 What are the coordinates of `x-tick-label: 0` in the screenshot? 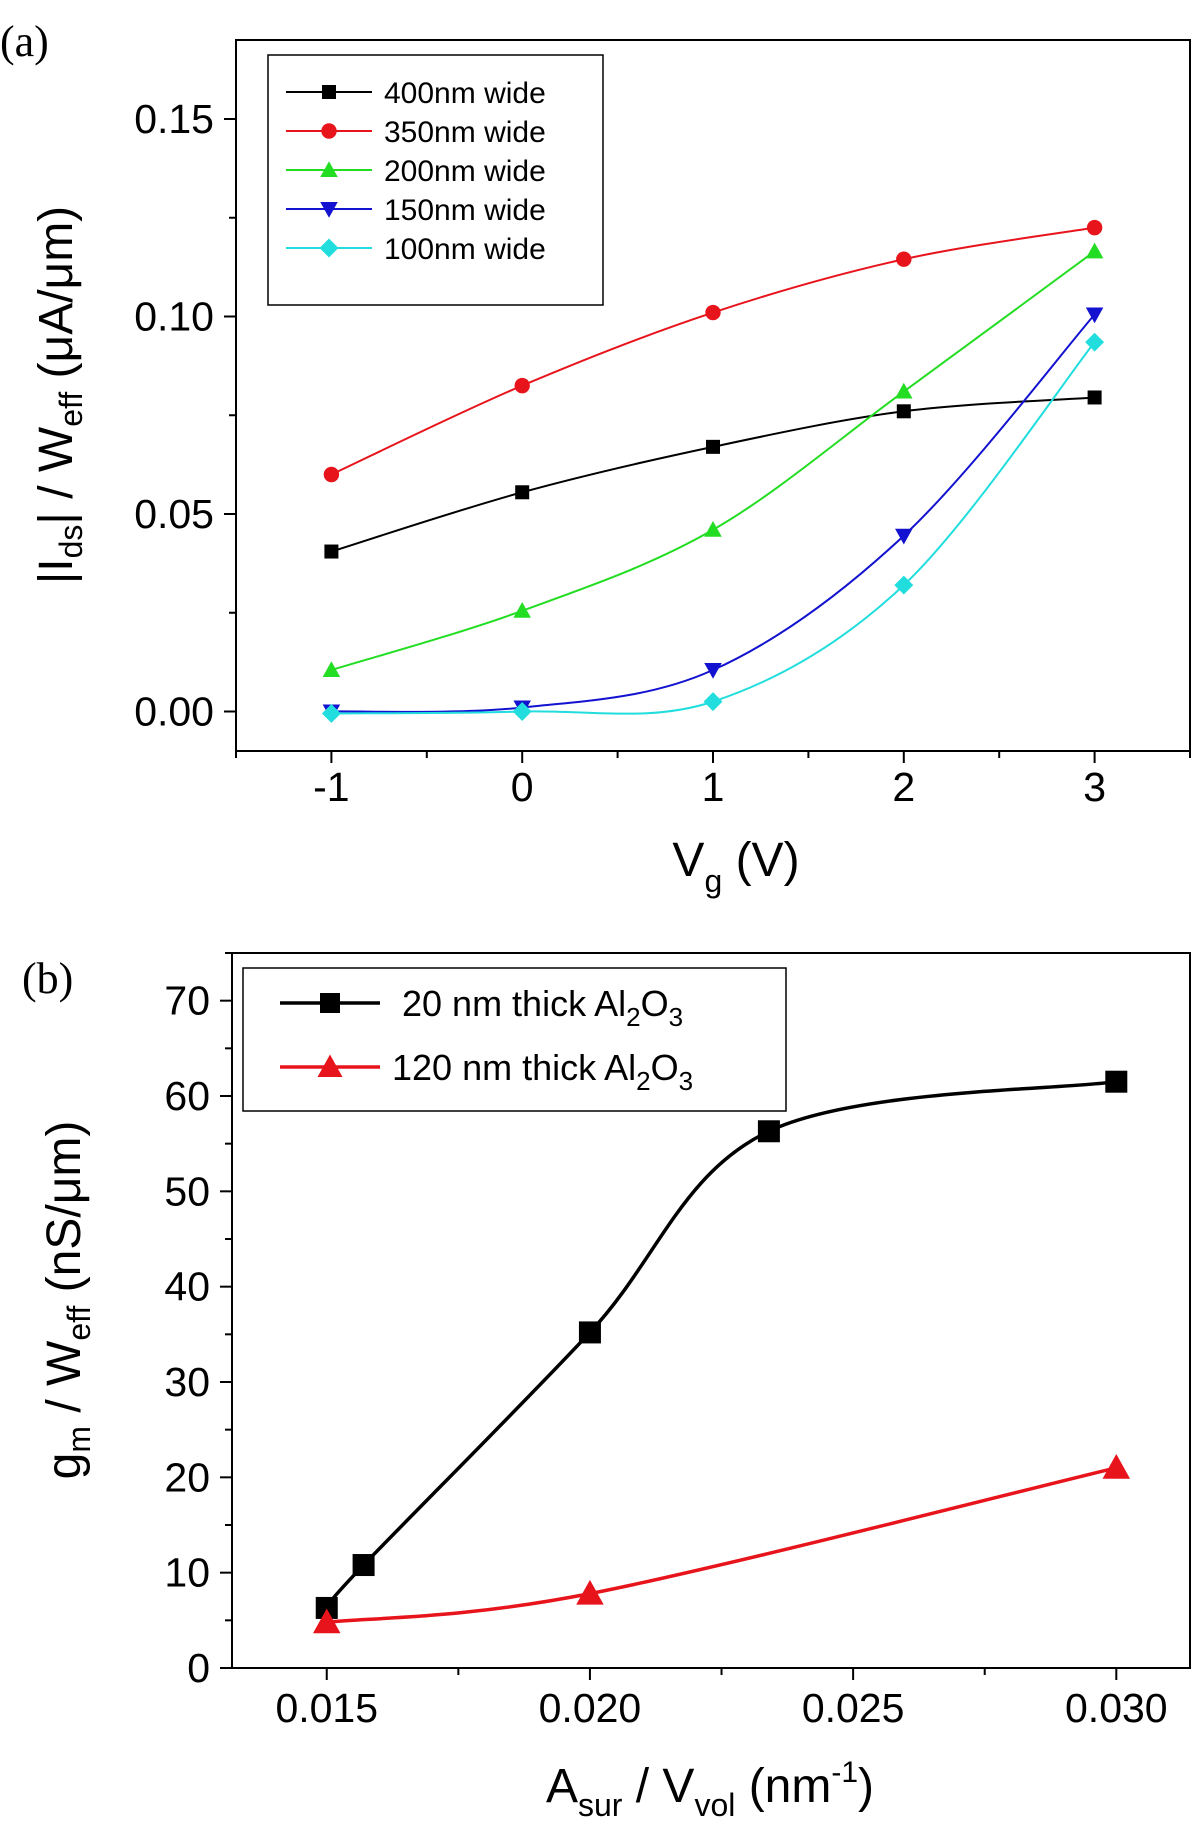 It's located at (522, 787).